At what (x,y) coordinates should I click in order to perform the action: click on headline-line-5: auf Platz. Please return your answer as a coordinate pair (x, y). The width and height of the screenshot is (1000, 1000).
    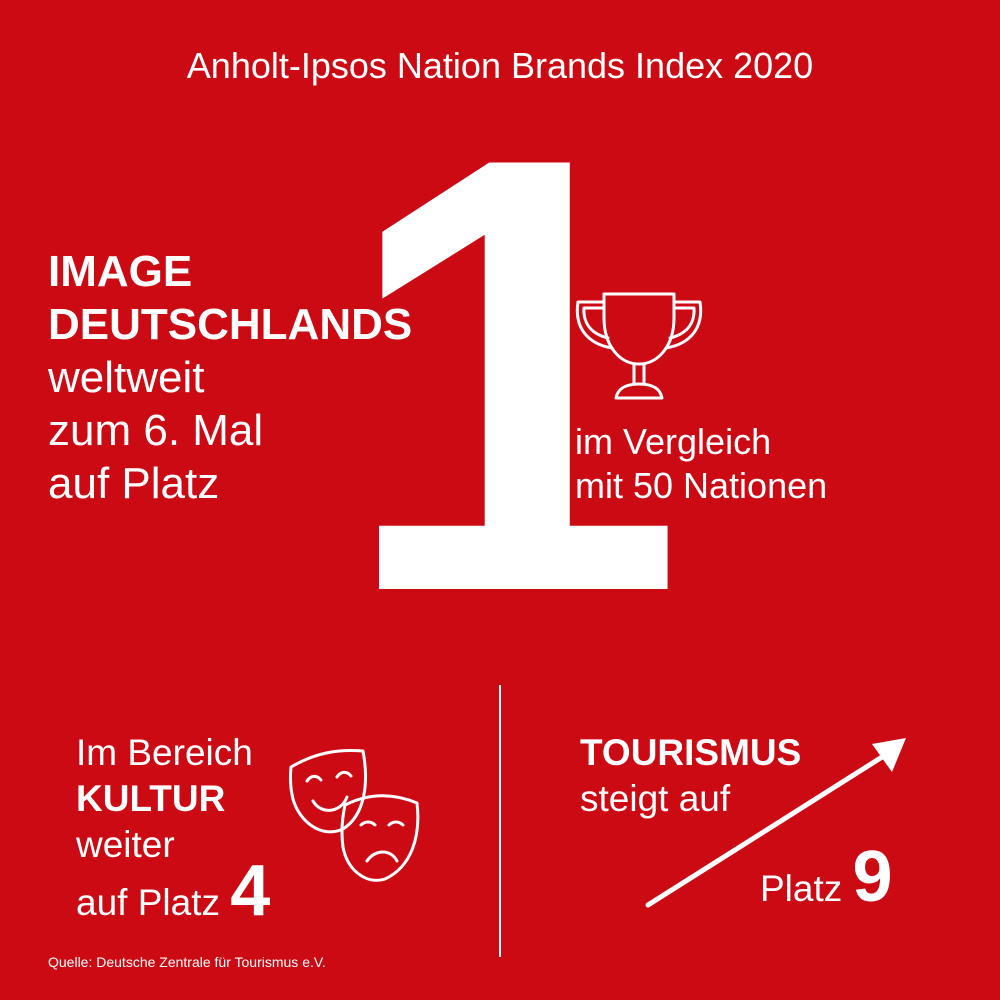
    Looking at the image, I should click on (134, 483).